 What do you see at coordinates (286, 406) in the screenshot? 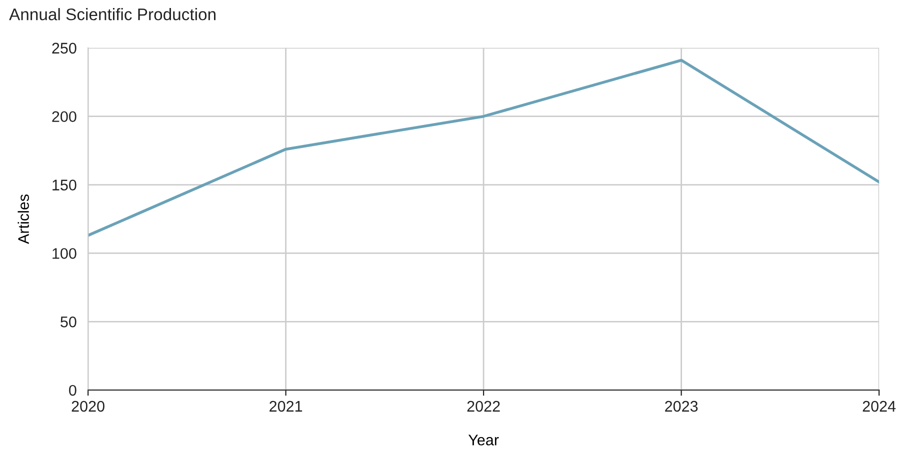
I see `x-tick-label: 2021` at bounding box center [286, 406].